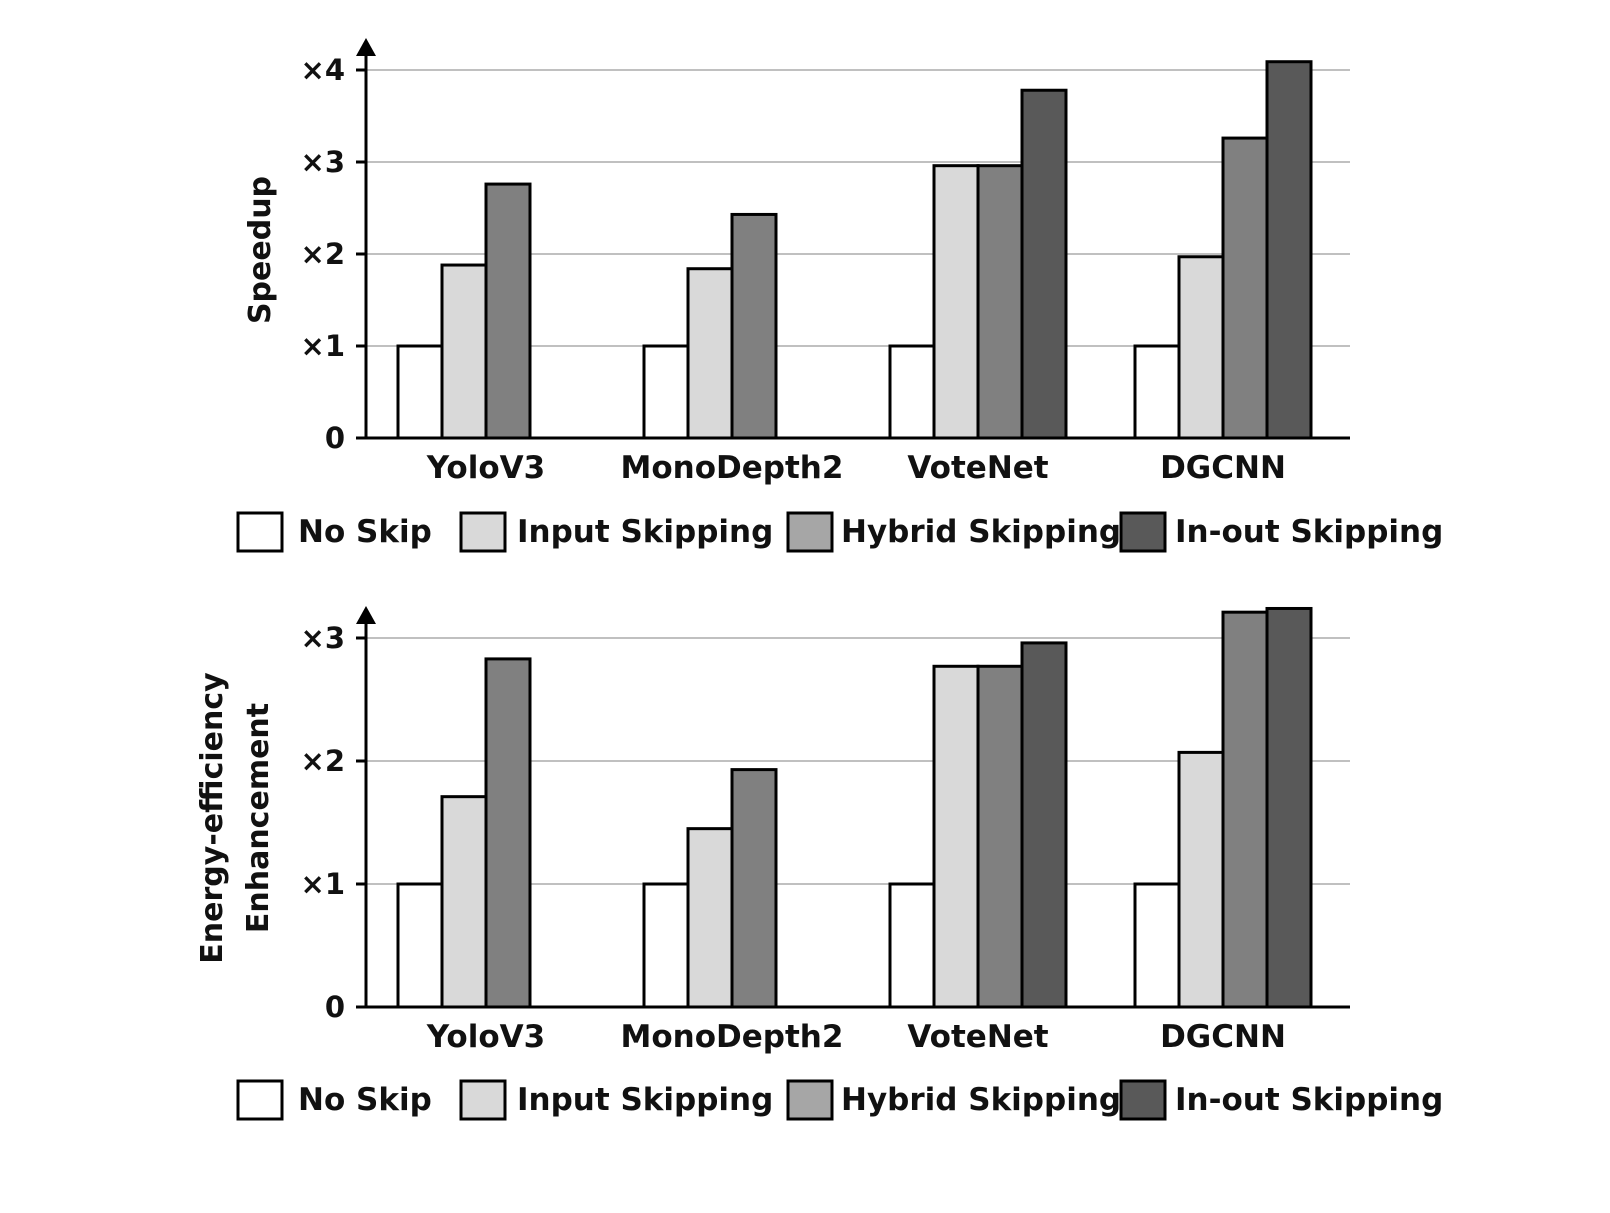  What do you see at coordinates (323, 70) in the screenshot?
I see `y-tick-label: ×4` at bounding box center [323, 70].